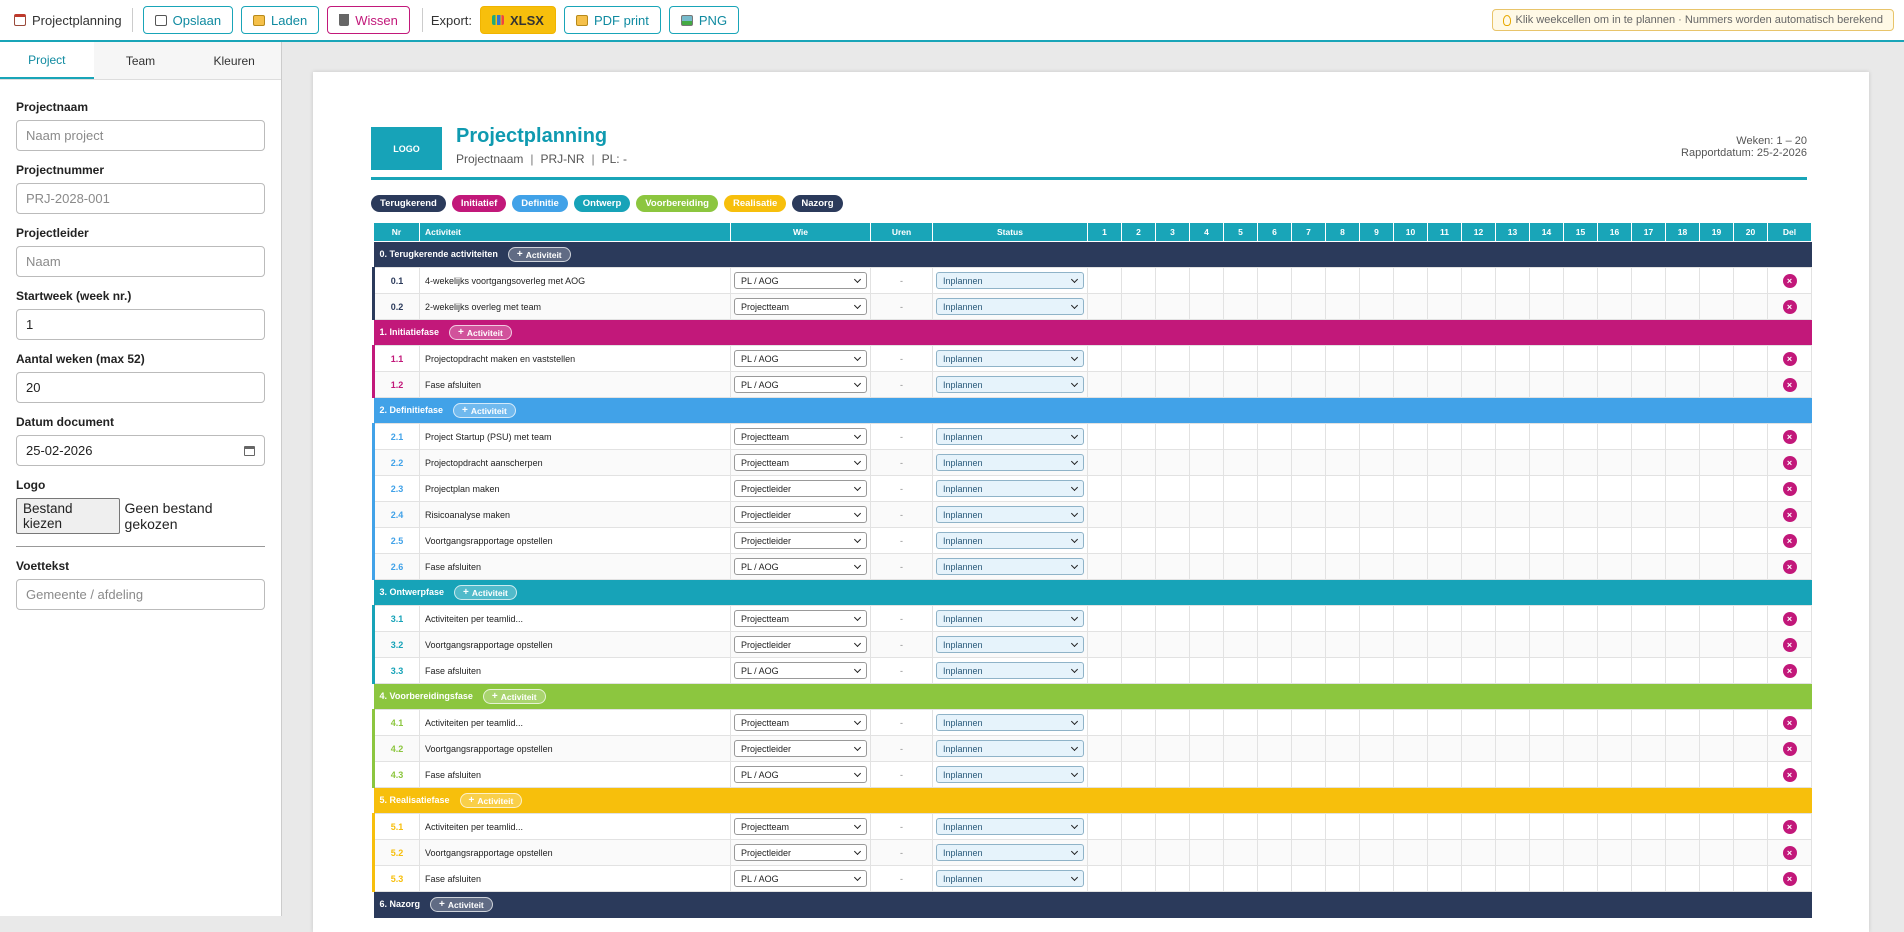 This screenshot has height=932, width=1904. I want to click on activity-name: Voortgangsrapportage opstellen, so click(575, 748).